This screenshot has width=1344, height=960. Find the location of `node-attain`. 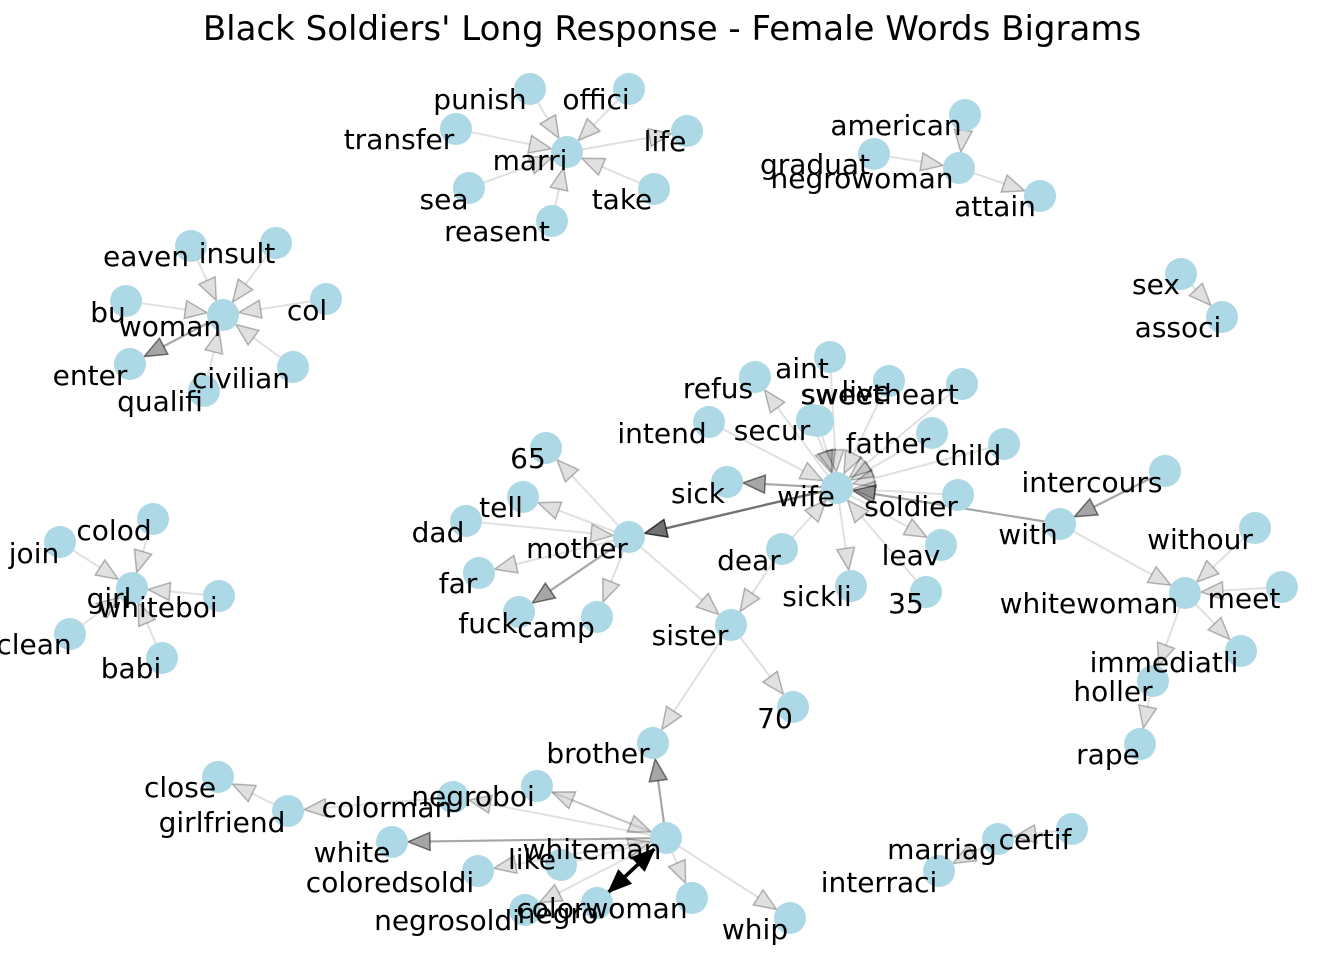

node-attain is located at coordinates (1040, 196).